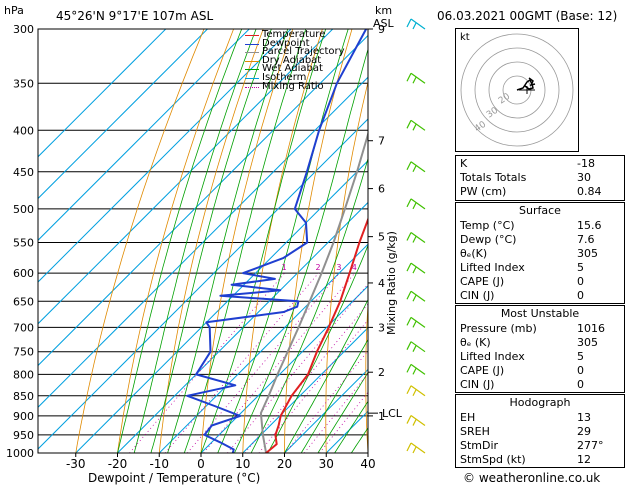 The height and width of the screenshot is (486, 629). What do you see at coordinates (305, 34) in the screenshot?
I see `legend-entry: Temperature` at bounding box center [305, 34].